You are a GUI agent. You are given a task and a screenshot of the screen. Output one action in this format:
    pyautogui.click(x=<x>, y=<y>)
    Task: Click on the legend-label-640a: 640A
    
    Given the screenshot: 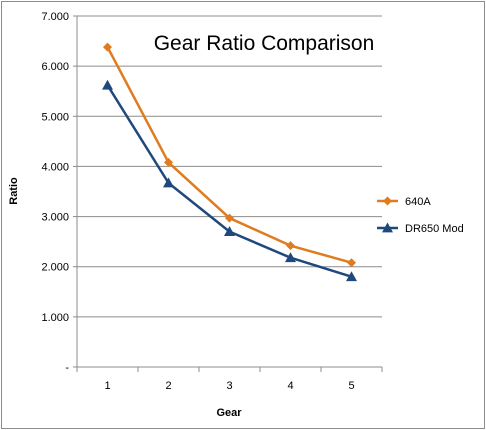 What is the action you would take?
    pyautogui.click(x=418, y=202)
    